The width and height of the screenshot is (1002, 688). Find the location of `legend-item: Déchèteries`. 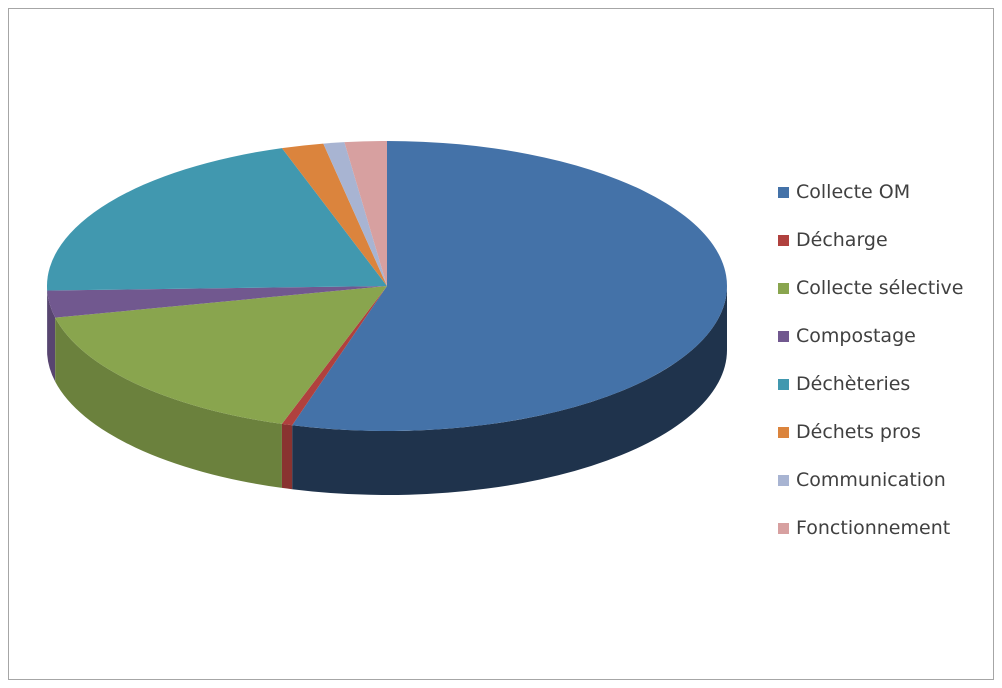

legend-item: Déchèteries is located at coordinates (883, 384).